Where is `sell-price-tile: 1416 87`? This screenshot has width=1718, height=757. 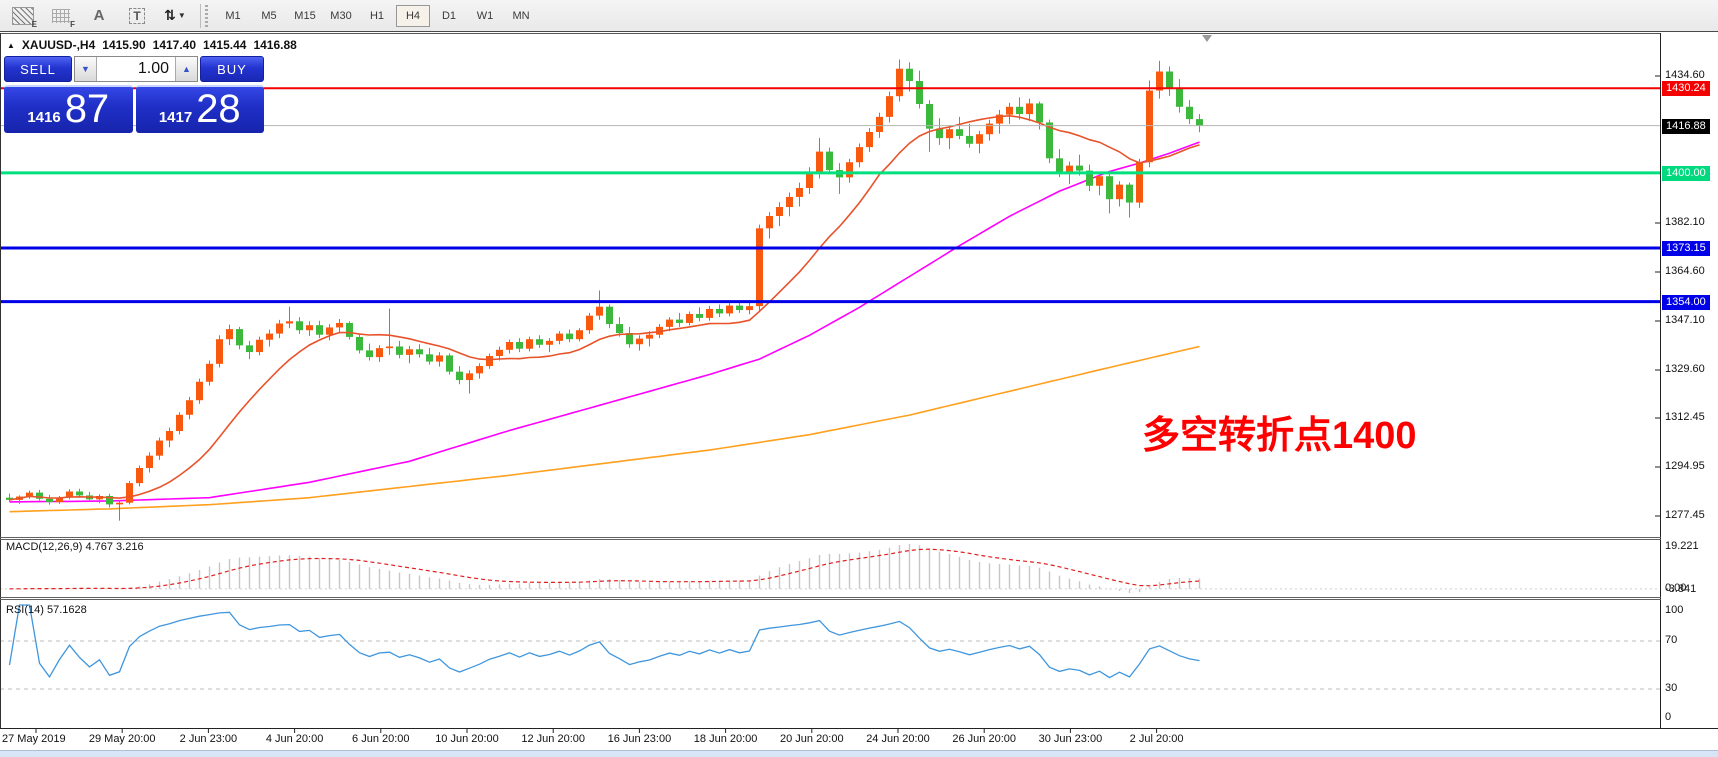
sell-price-tile: 1416 87 is located at coordinates (68, 109).